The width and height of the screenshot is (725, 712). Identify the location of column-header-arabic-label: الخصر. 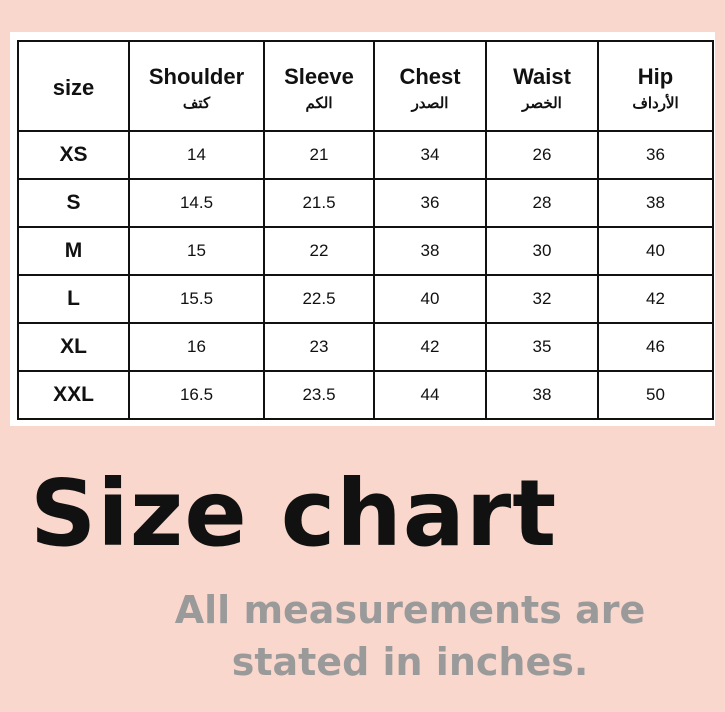
(542, 103).